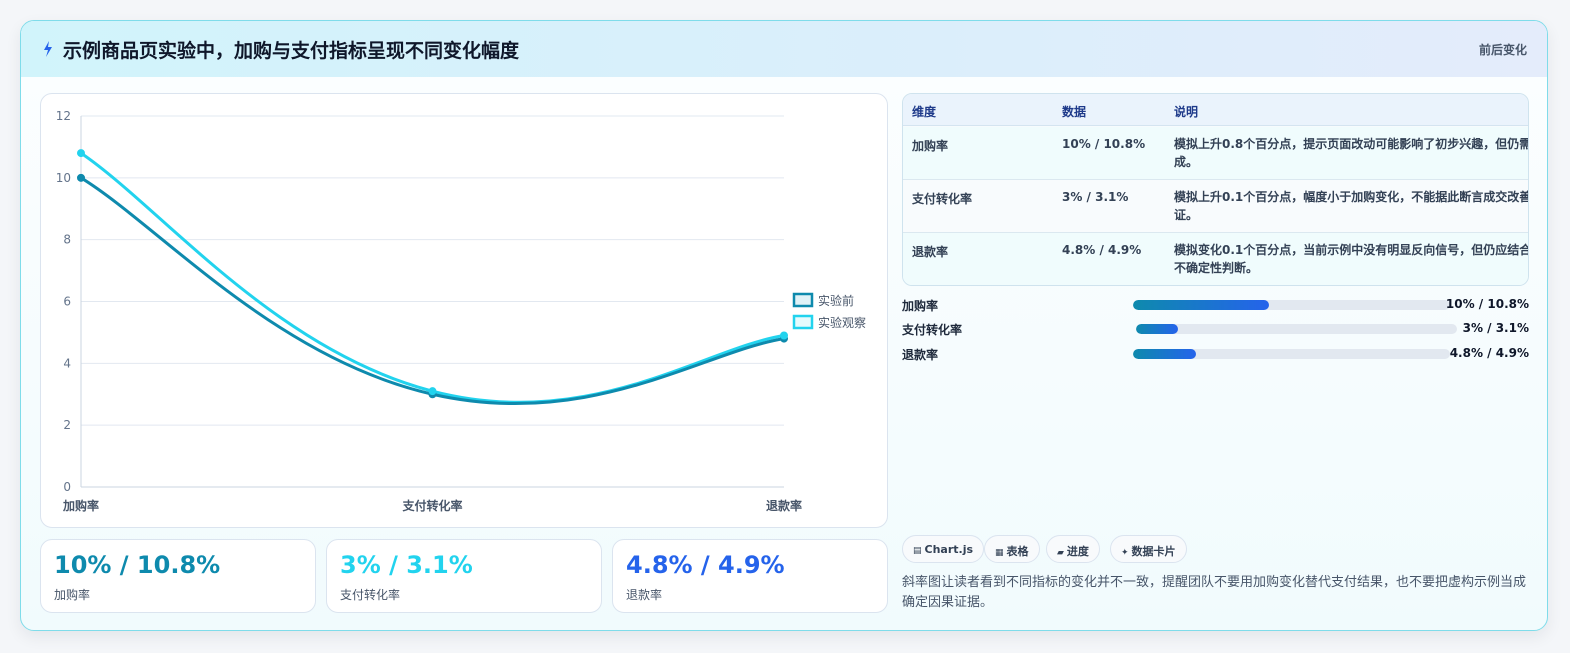  What do you see at coordinates (930, 252) in the screenshot?
I see `cell-dimension: 退款率` at bounding box center [930, 252].